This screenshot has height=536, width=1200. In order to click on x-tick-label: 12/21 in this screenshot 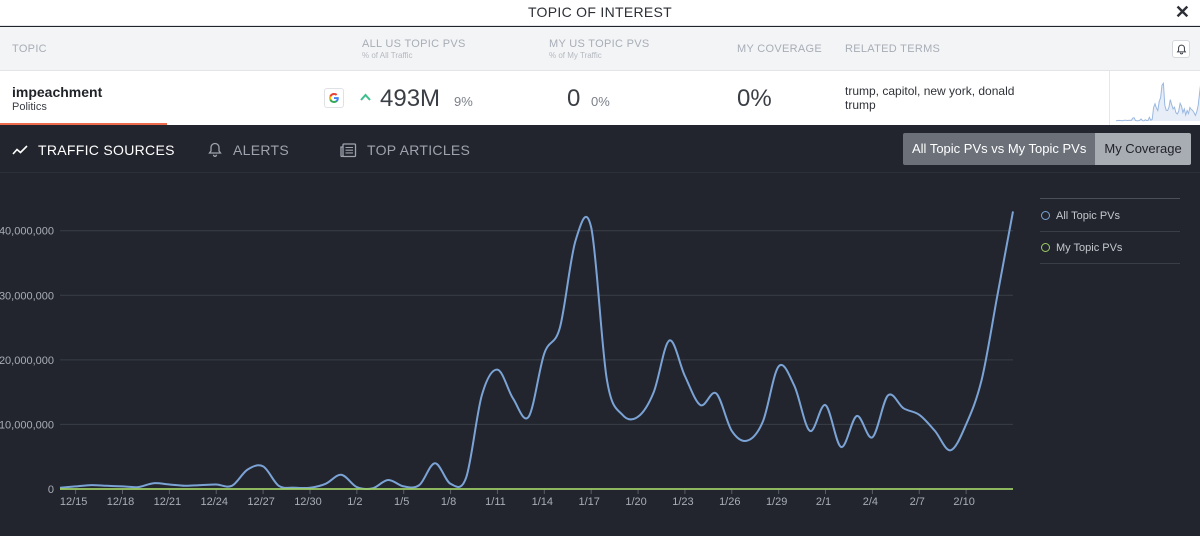, I will do `click(168, 502)`.